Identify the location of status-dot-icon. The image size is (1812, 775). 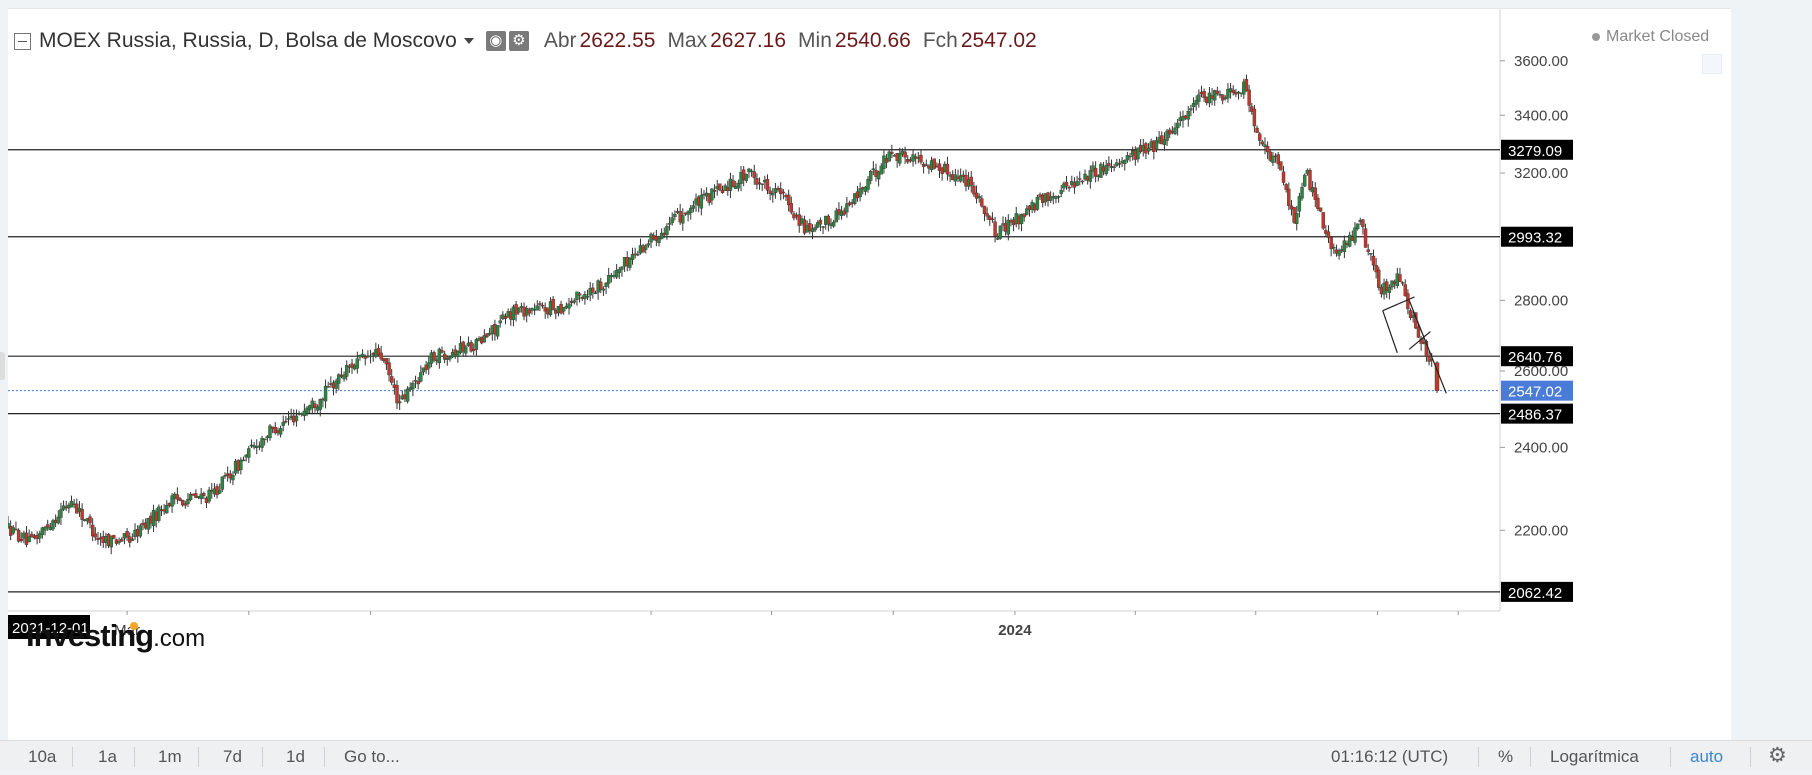
(1596, 36).